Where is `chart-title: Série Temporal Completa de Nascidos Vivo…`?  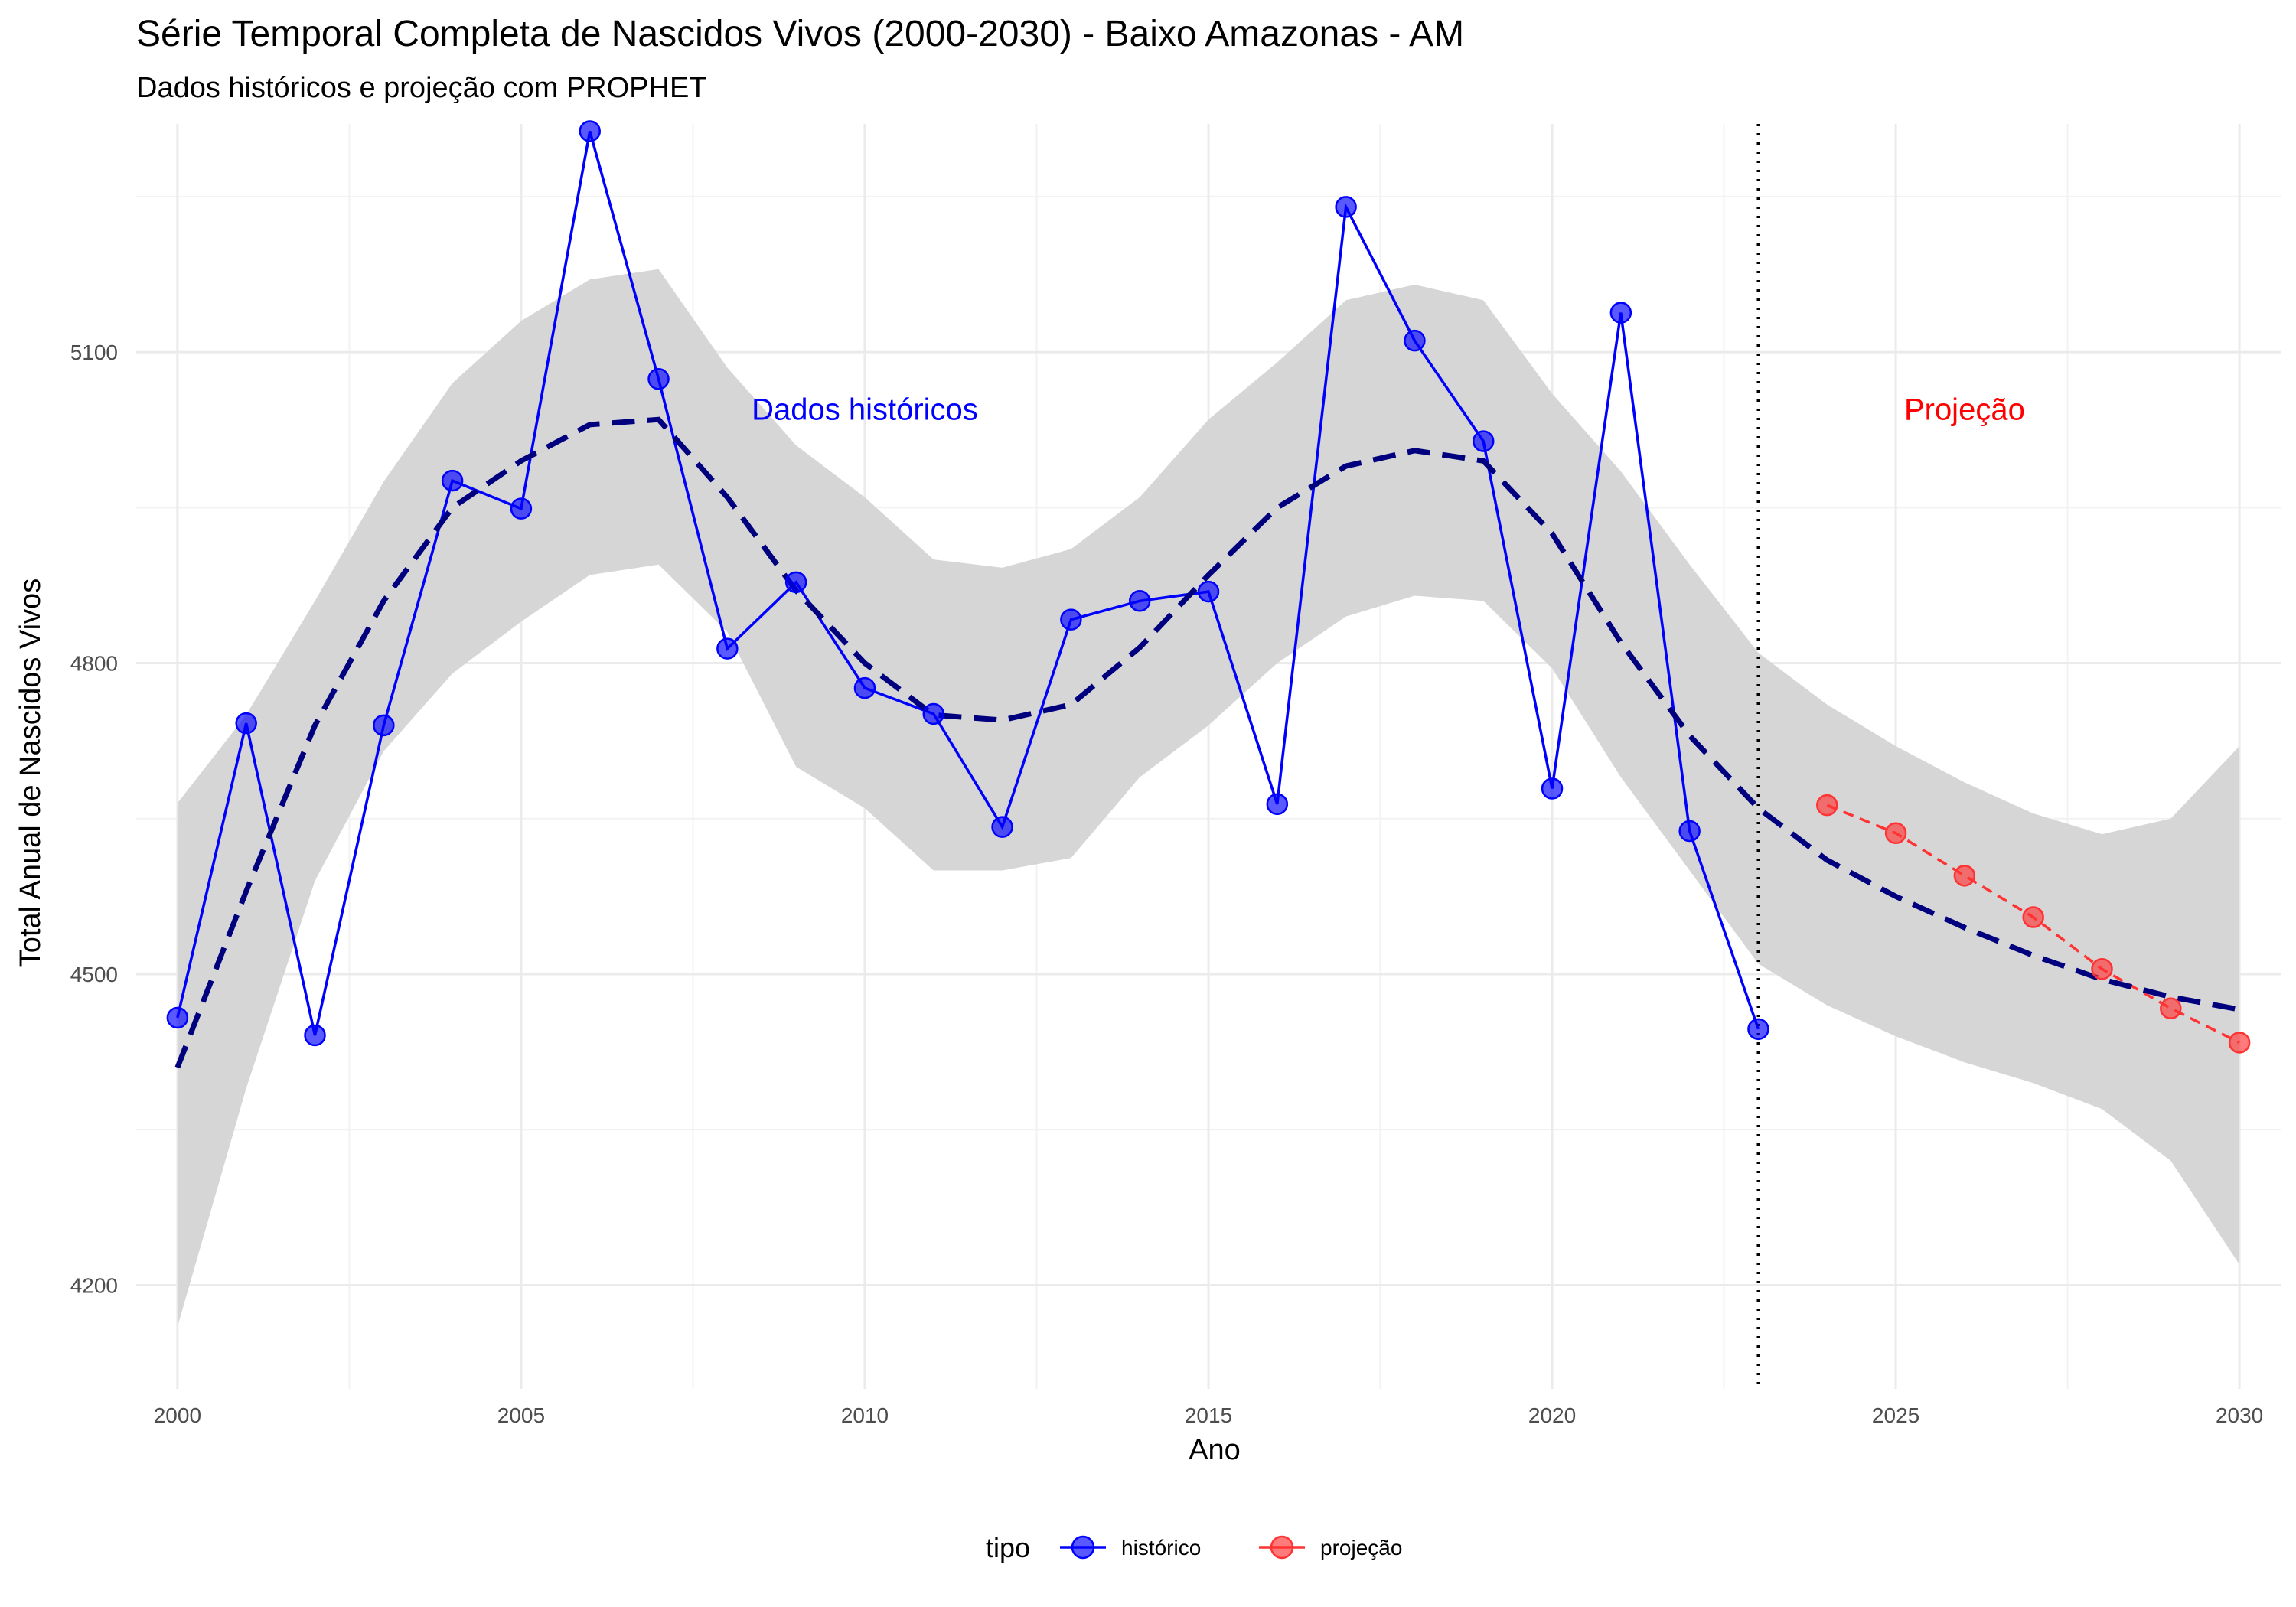
chart-title: Série Temporal Completa de Nascidos Vivo… is located at coordinates (800, 34).